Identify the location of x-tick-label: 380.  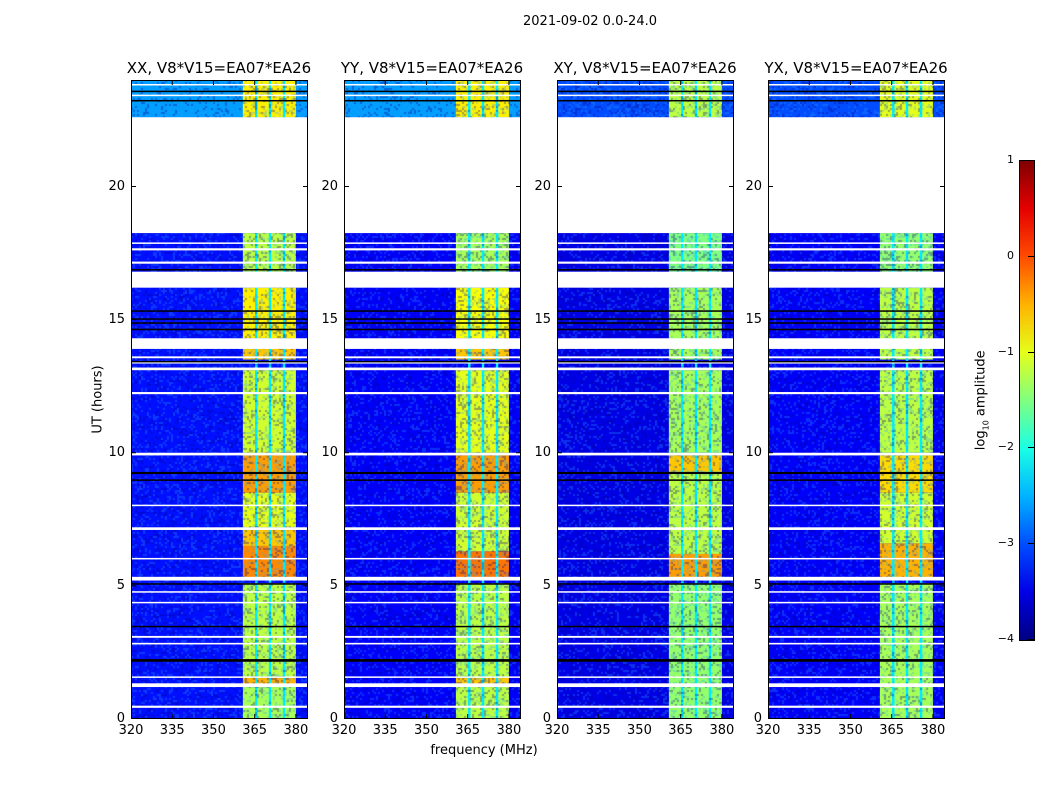
(933, 730).